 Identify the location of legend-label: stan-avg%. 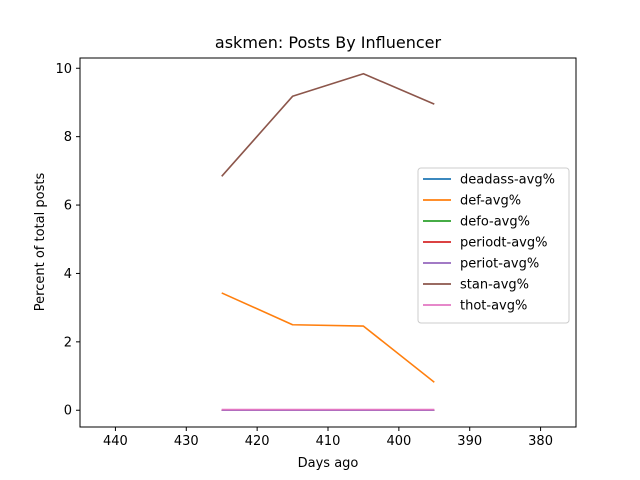
(494, 285).